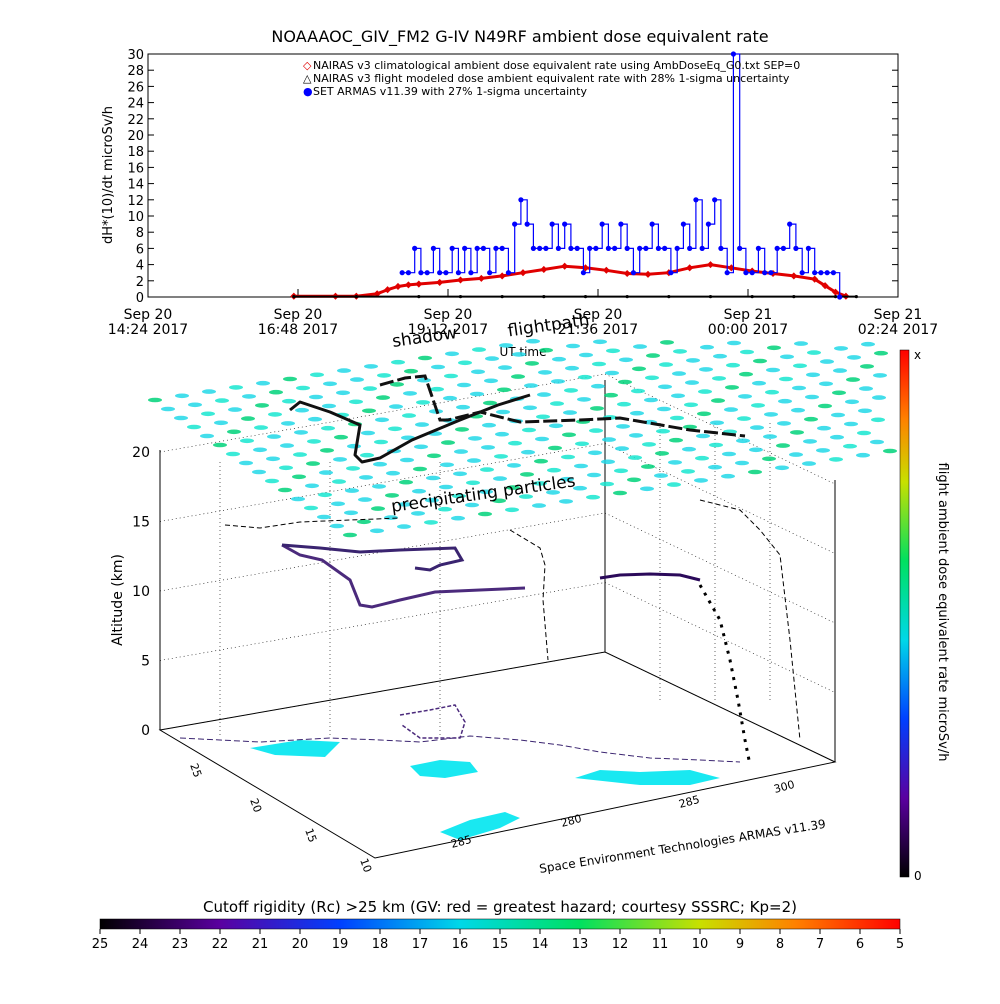  I want to click on series-layer, so click(574, 175).